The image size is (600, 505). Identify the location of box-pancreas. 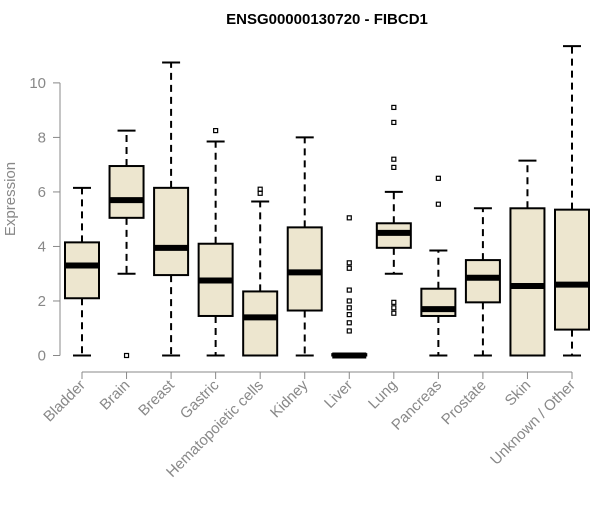
(438, 266).